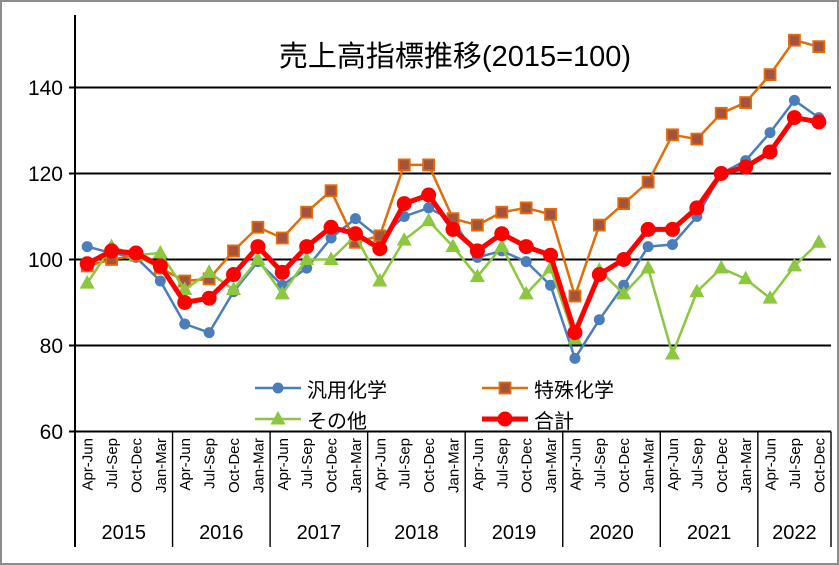  I want to click on svg-text: 2017, so click(319, 533).